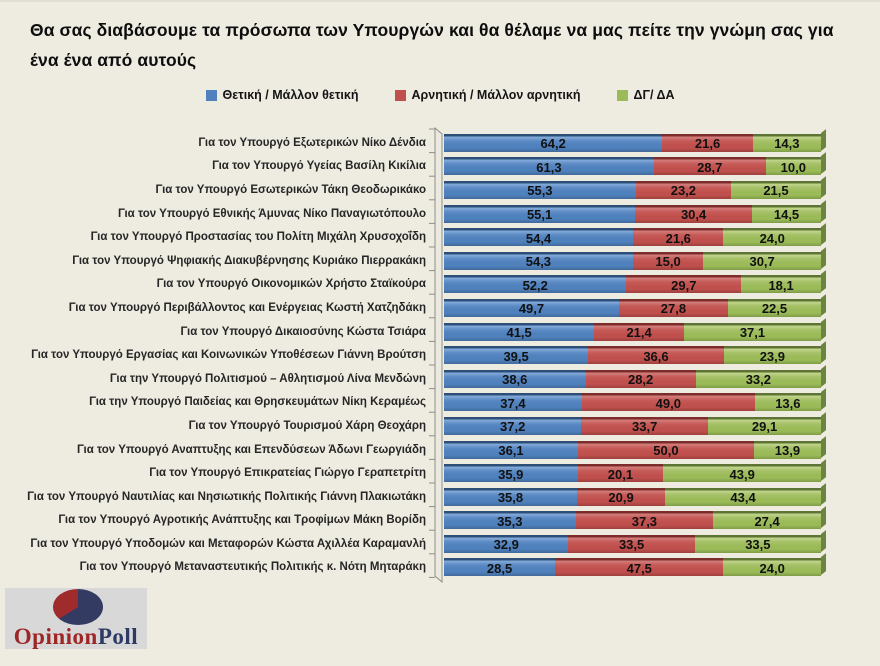  What do you see at coordinates (632, 213) in the screenshot?
I see `stacked-bar: 55,1 30,4 14,5` at bounding box center [632, 213].